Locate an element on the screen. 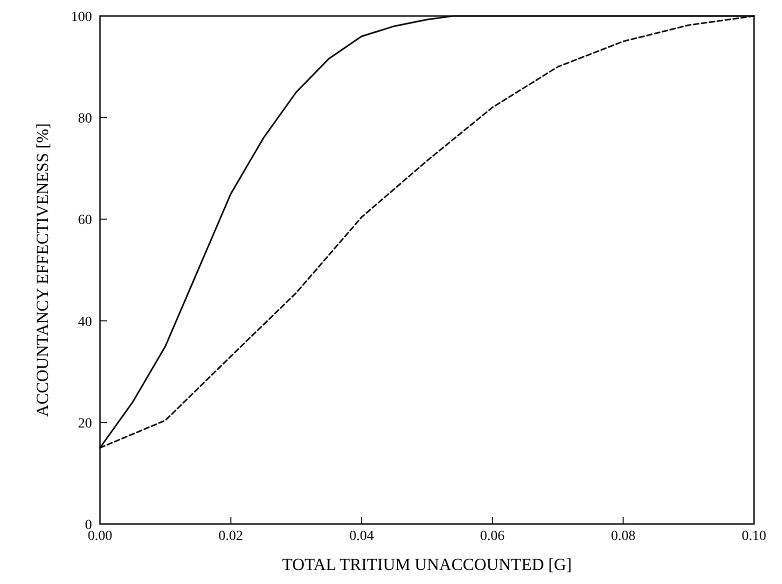 This screenshot has height=584, width=782. x-tick-label: 0.10 is located at coordinates (754, 536).